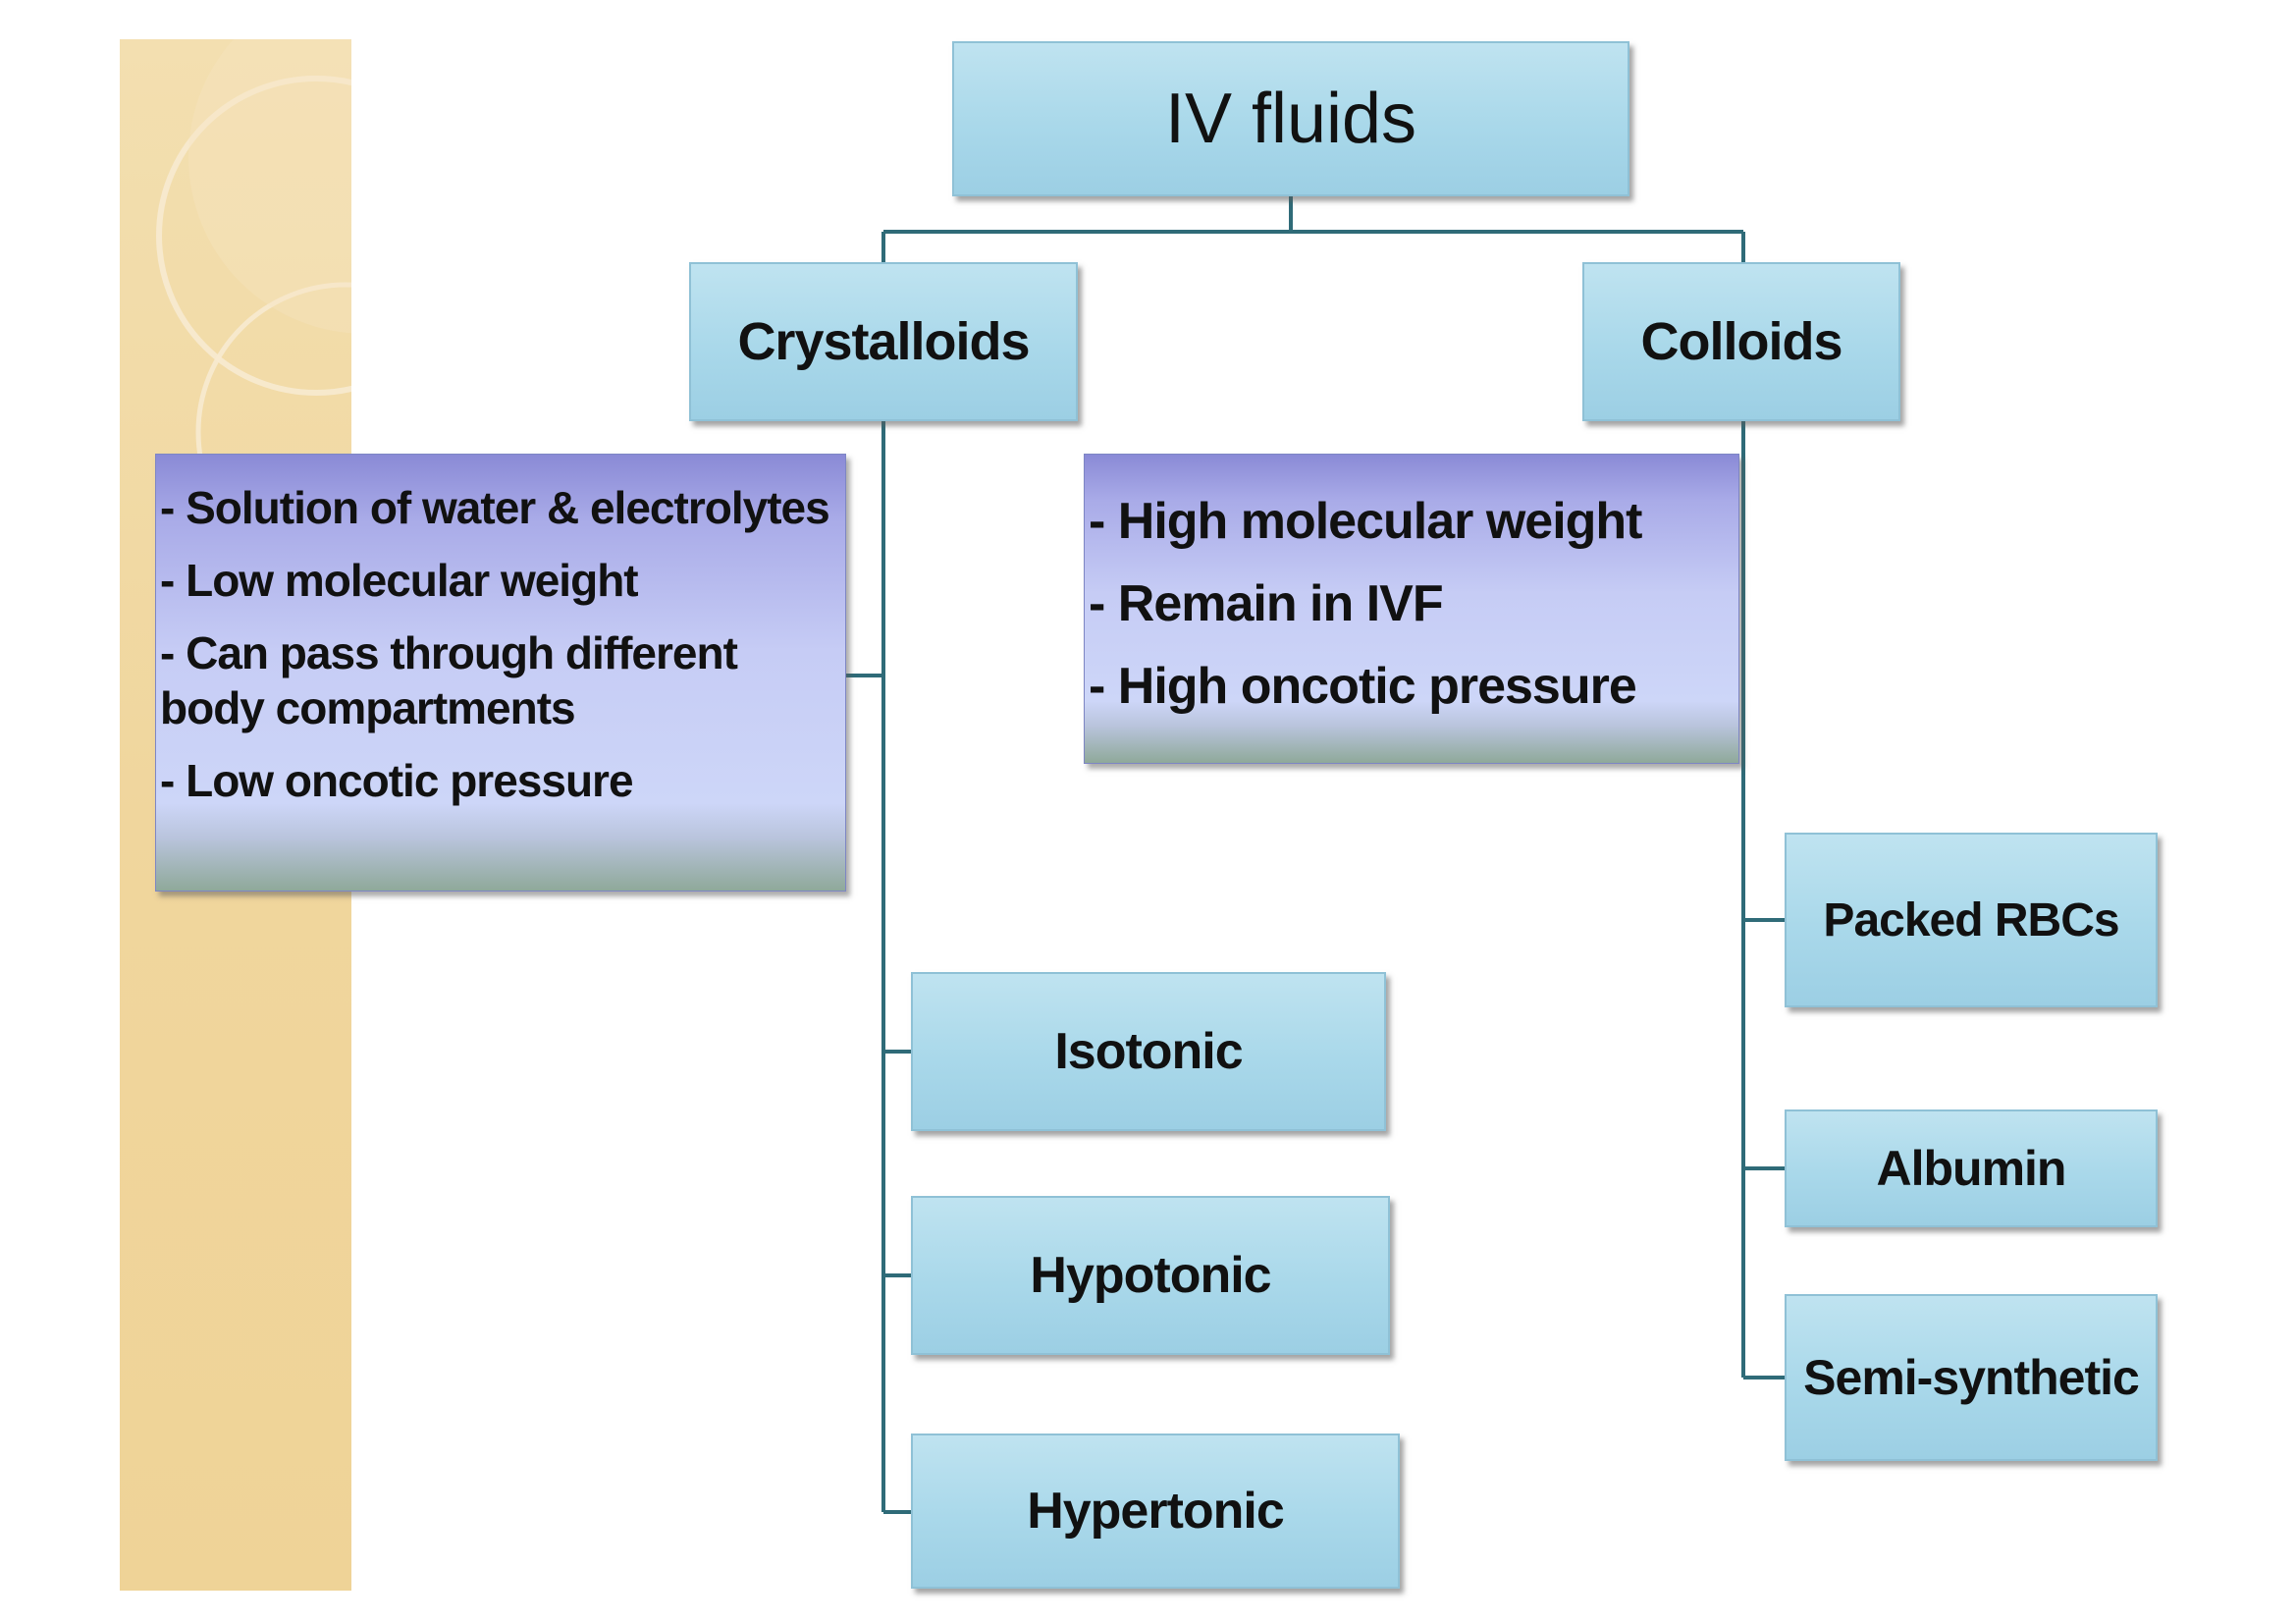  Describe the element at coordinates (253, 310) in the screenshot. I see `decorative-circles` at that location.